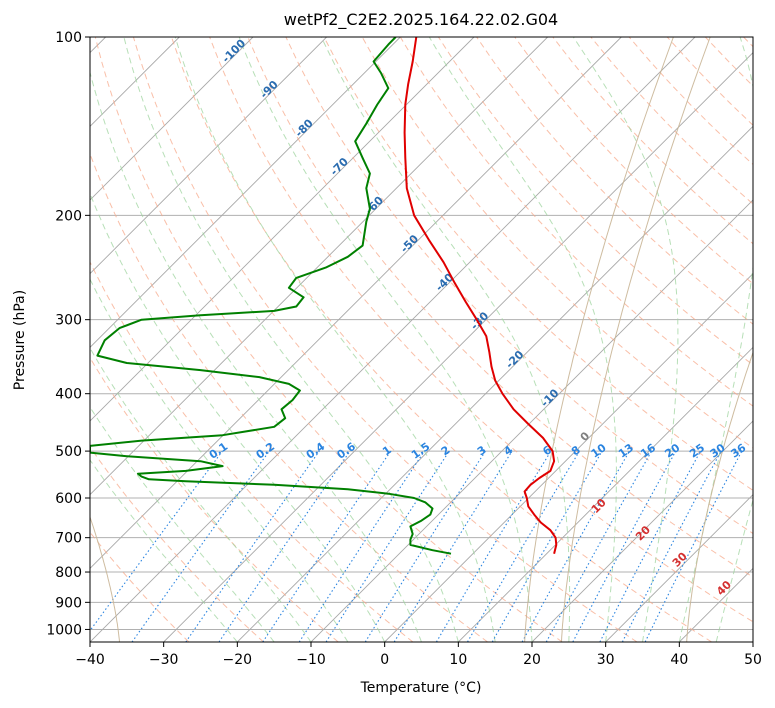 The height and width of the screenshot is (708, 775). Describe the element at coordinates (68, 573) in the screenshot. I see `y-tick-label: 800` at that location.